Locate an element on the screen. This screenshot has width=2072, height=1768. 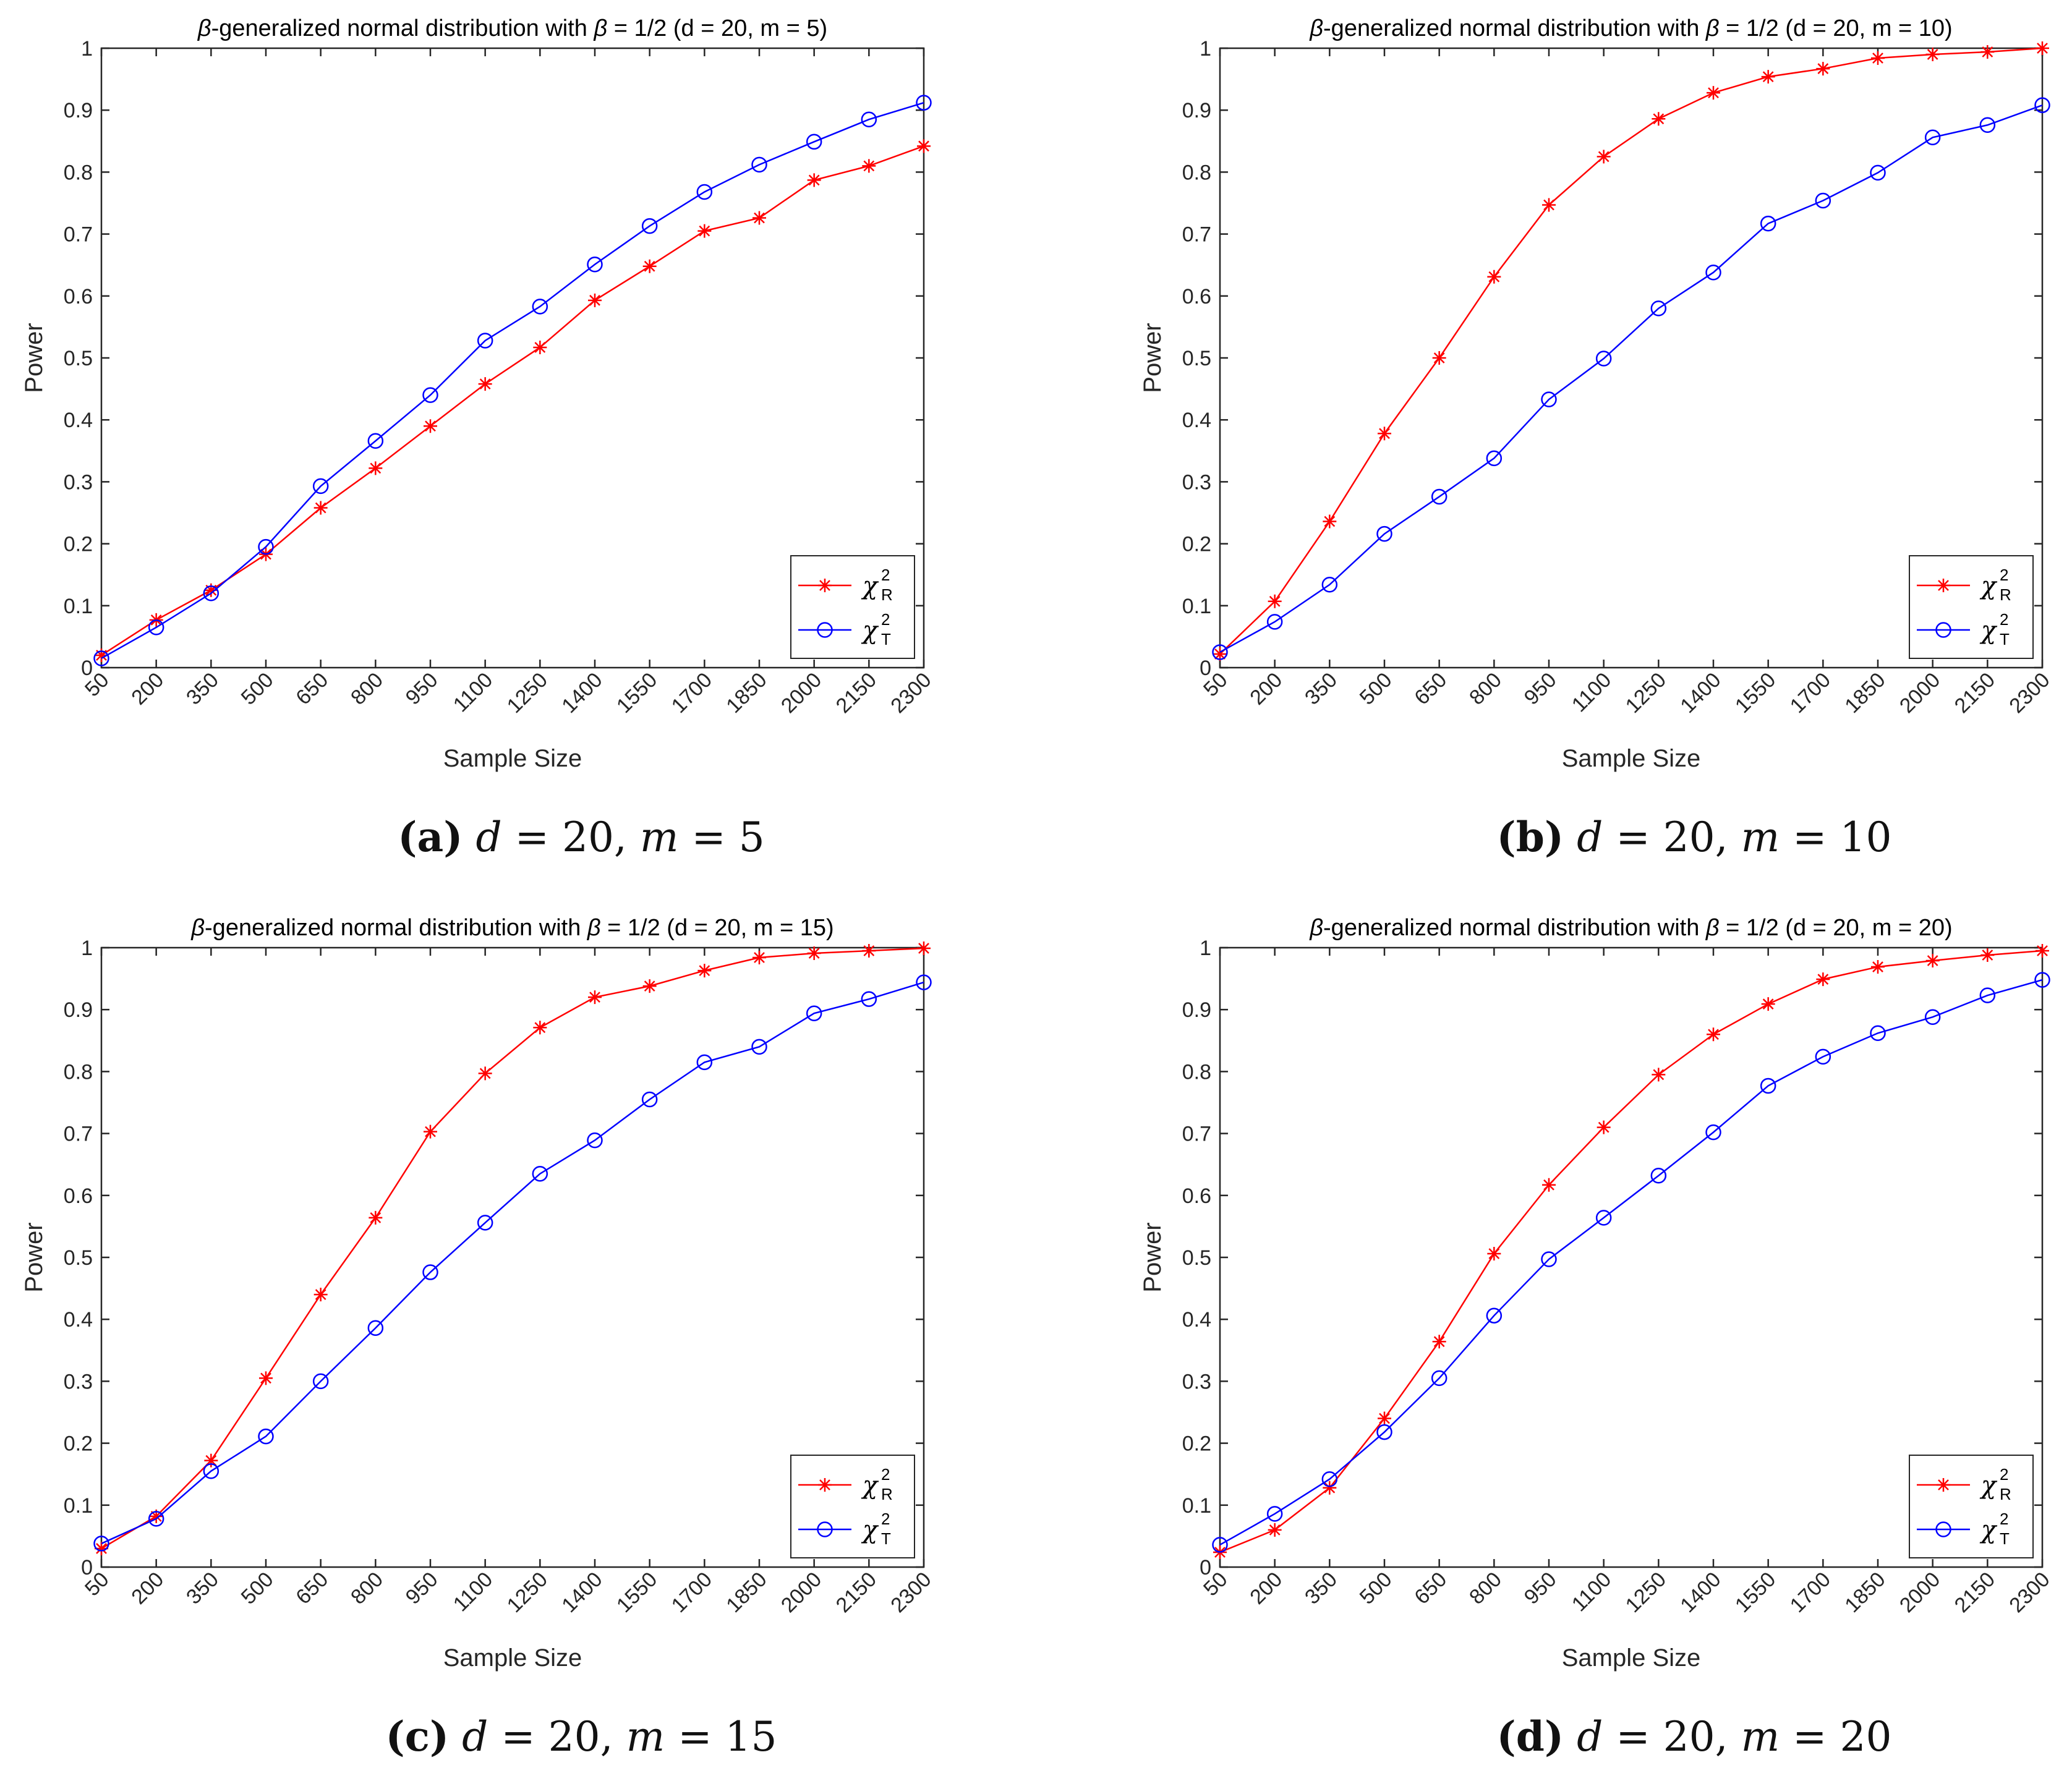
title-tail: = 1/2 (d = 20, m = 20) is located at coordinates (1836, 928).